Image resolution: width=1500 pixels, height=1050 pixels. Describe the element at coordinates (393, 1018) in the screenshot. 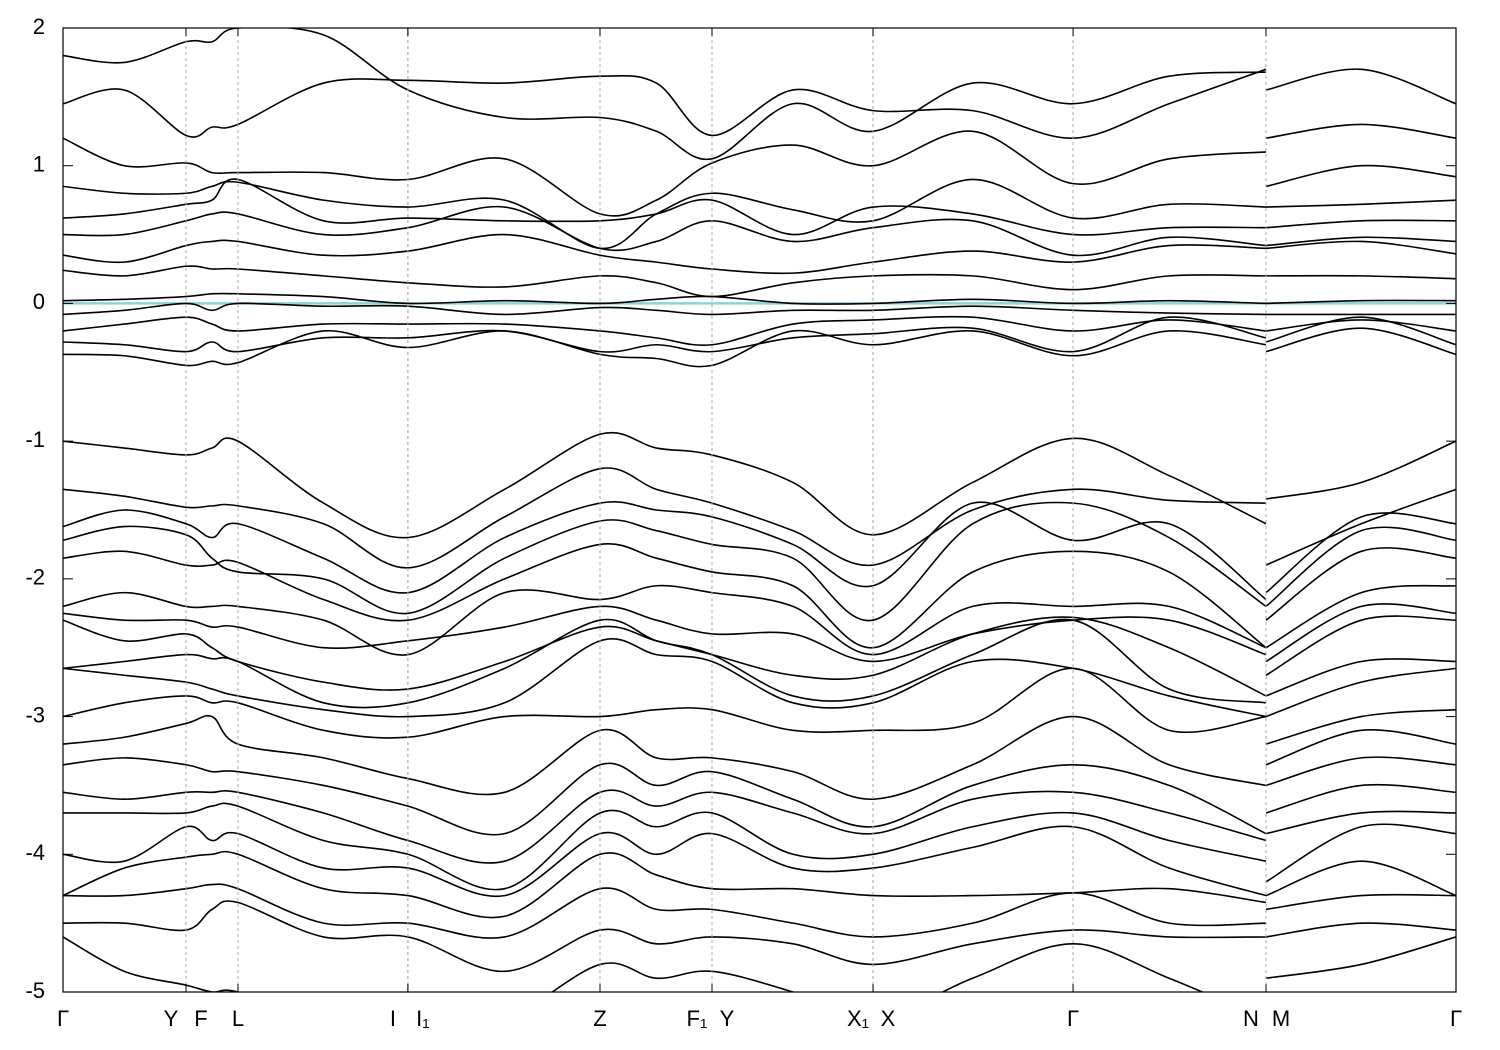

I see `x-tick-label: I` at that location.